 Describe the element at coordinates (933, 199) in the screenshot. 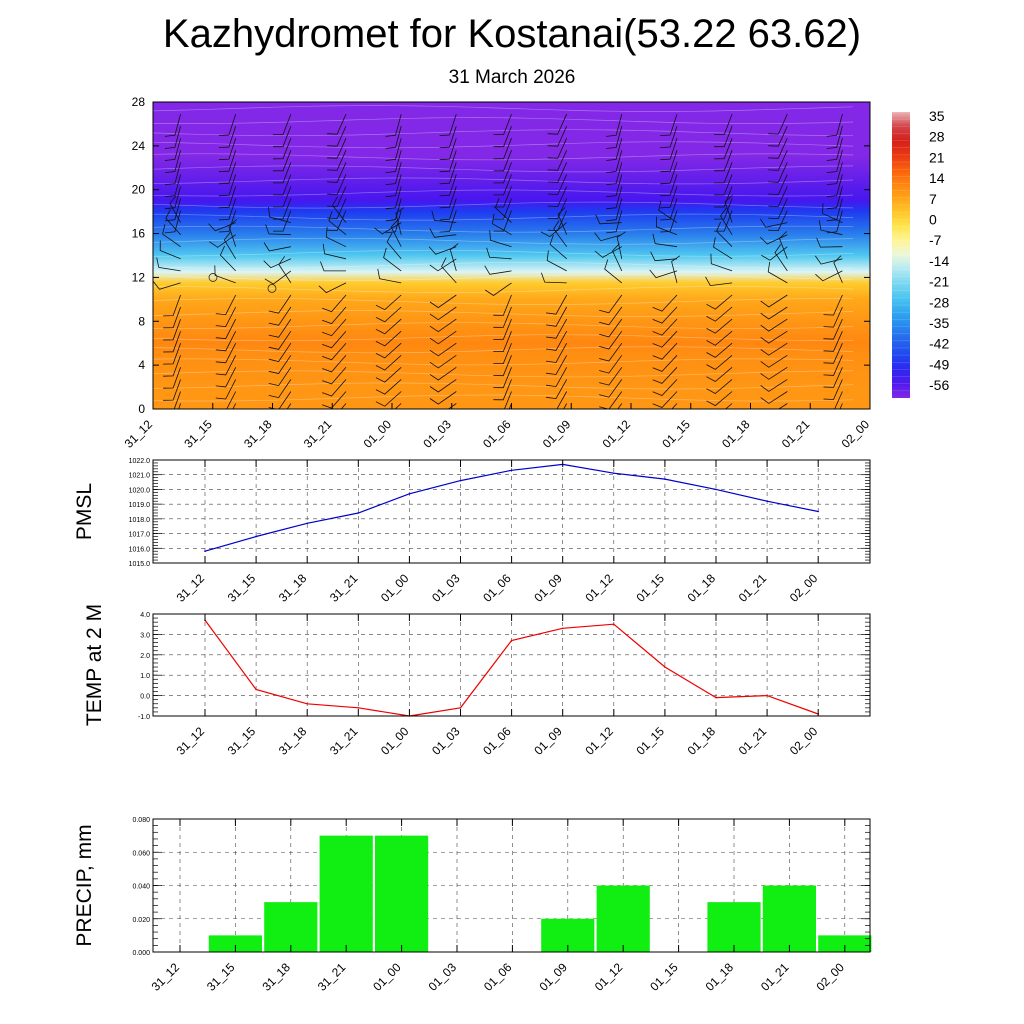

I see `colorbar-label: 7` at that location.